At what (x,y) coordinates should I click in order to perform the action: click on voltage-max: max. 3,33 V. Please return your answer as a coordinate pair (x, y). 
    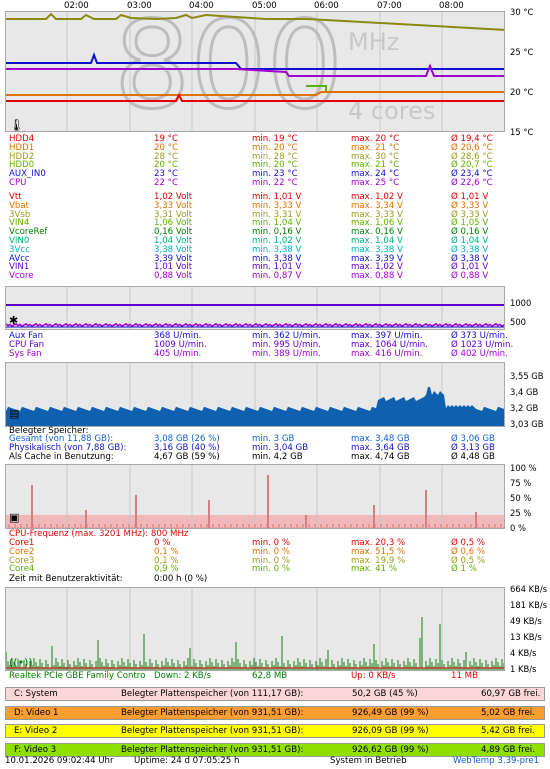
    Looking at the image, I should click on (377, 214).